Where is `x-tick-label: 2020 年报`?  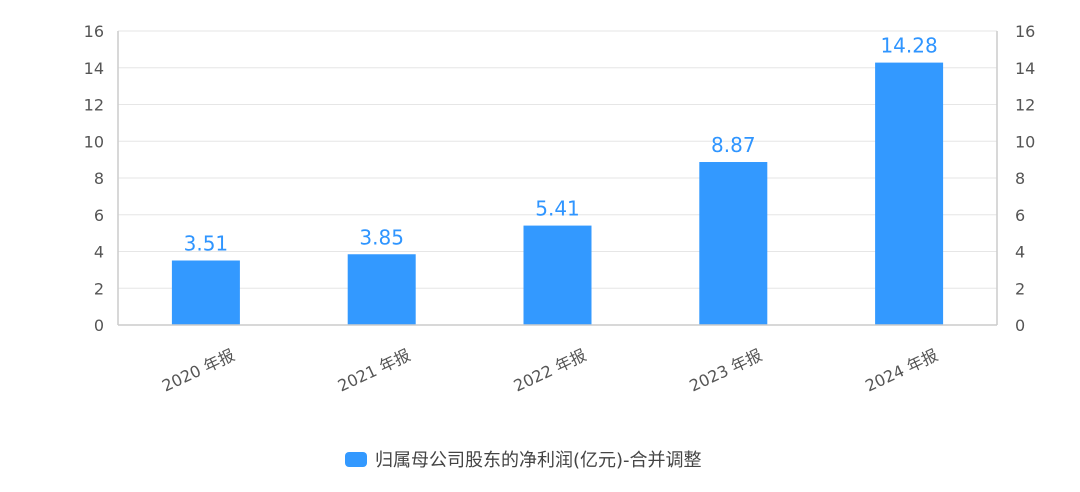
x-tick-label: 2020 年报 is located at coordinates (198, 370).